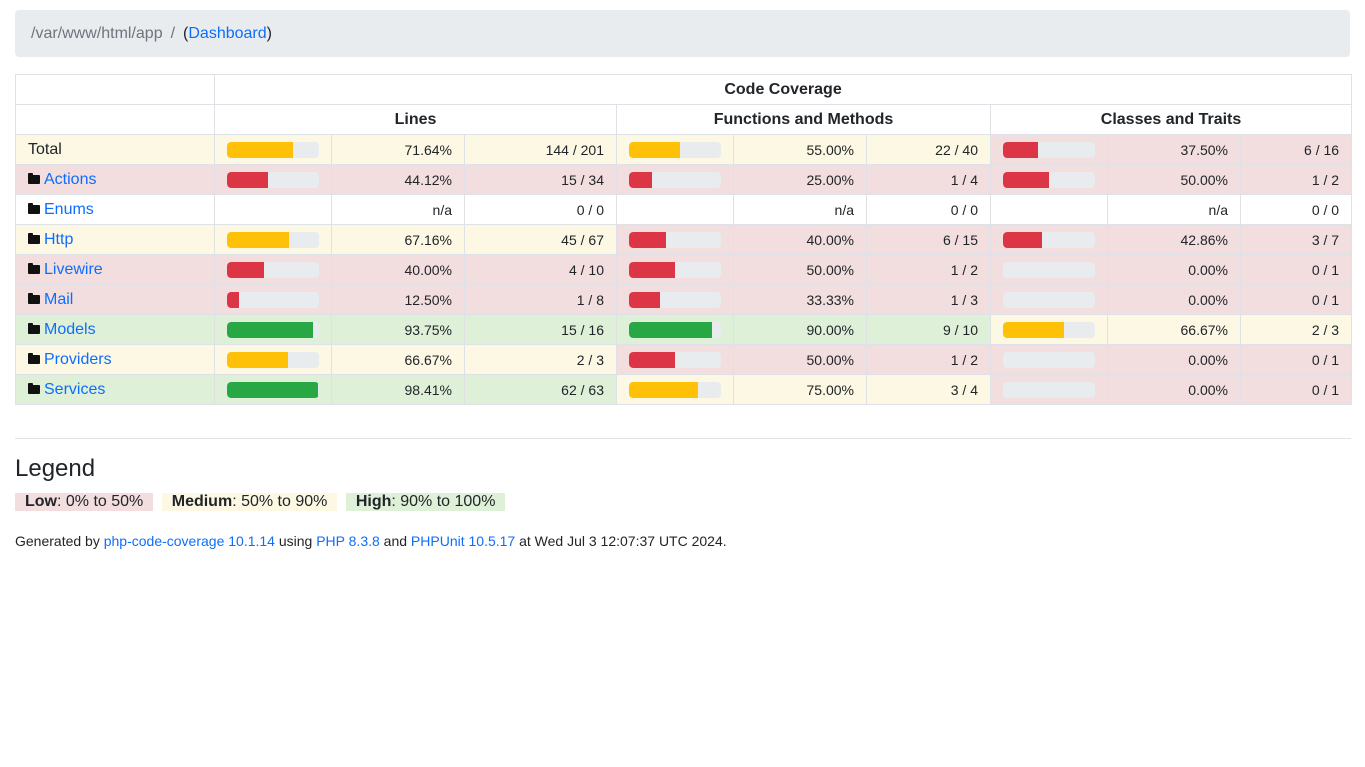 The width and height of the screenshot is (1365, 767). I want to click on classes-ratio: 1 / 2, so click(1296, 179).